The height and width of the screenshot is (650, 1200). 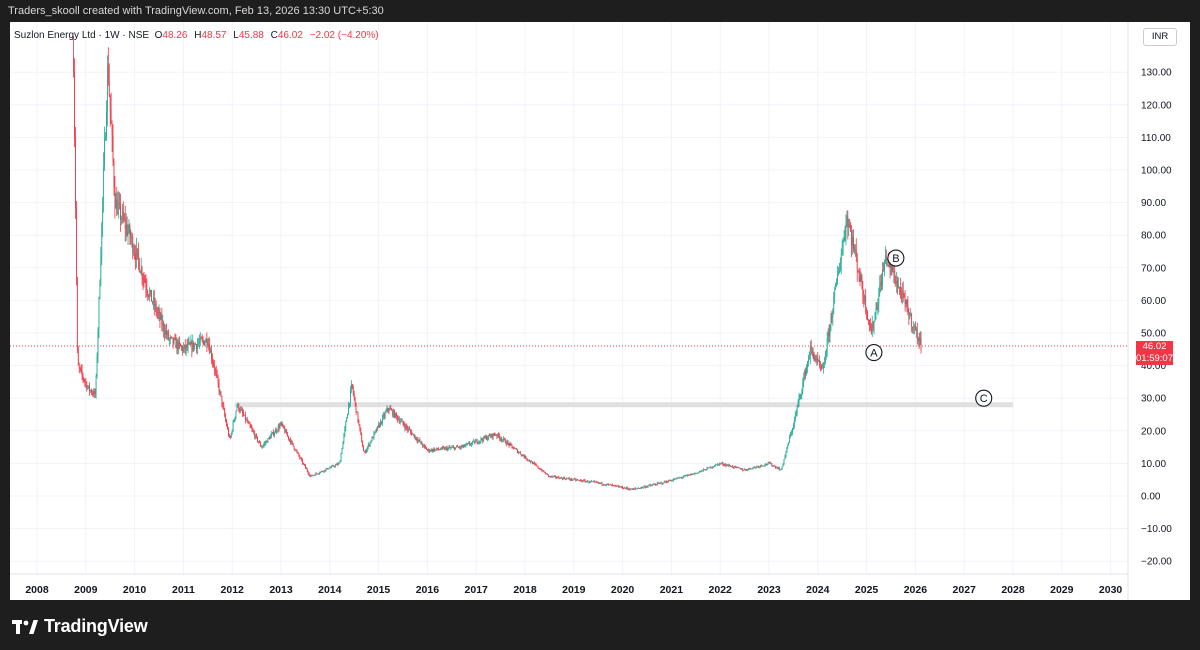 I want to click on brand-name: TradingView, so click(x=96, y=626).